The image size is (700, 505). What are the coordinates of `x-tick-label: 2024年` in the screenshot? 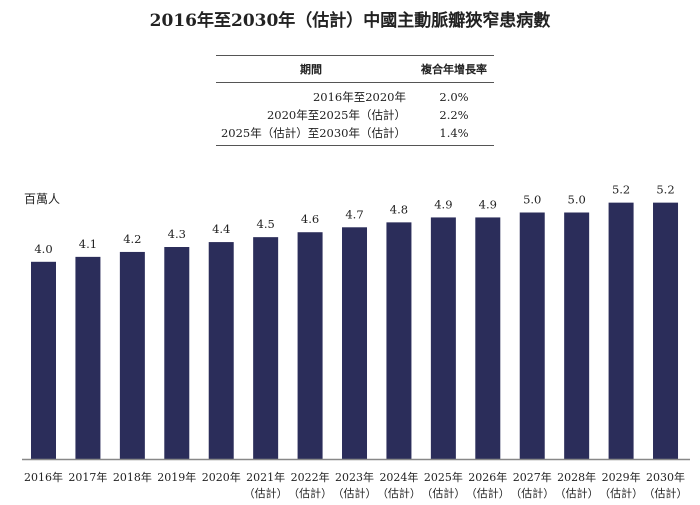 It's located at (398, 477).